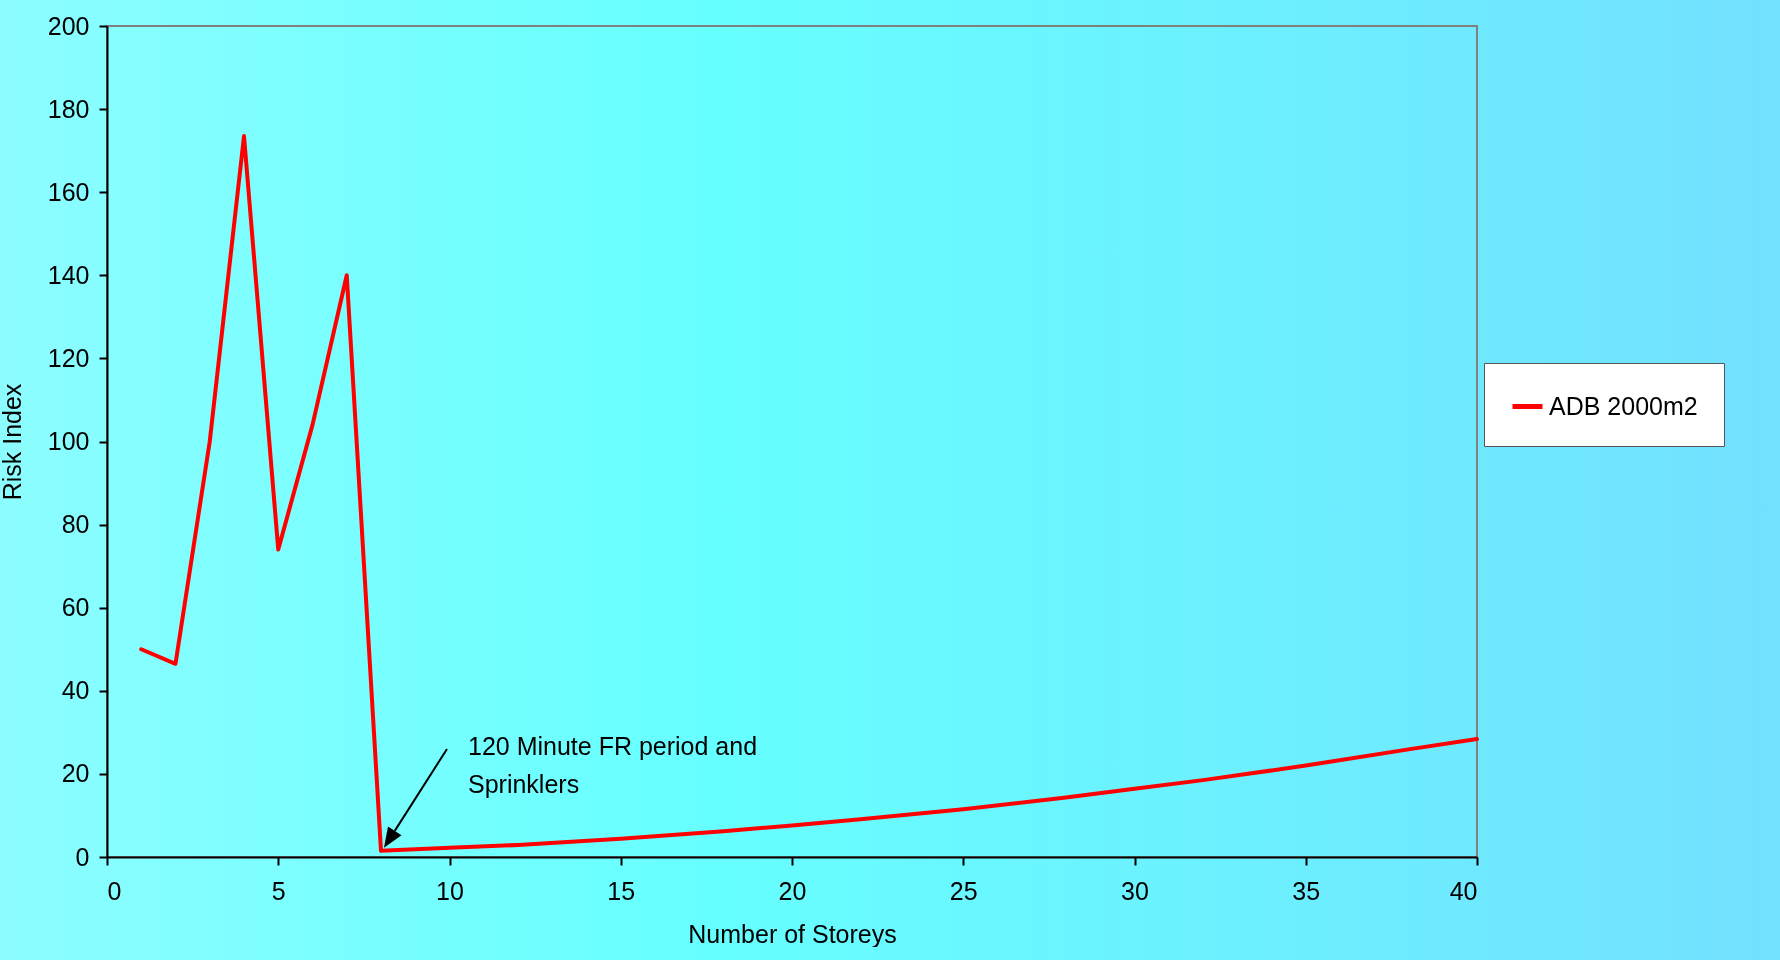 This screenshot has height=960, width=1780. Describe the element at coordinates (82, 856) in the screenshot. I see `y-tick-label: 0` at that location.